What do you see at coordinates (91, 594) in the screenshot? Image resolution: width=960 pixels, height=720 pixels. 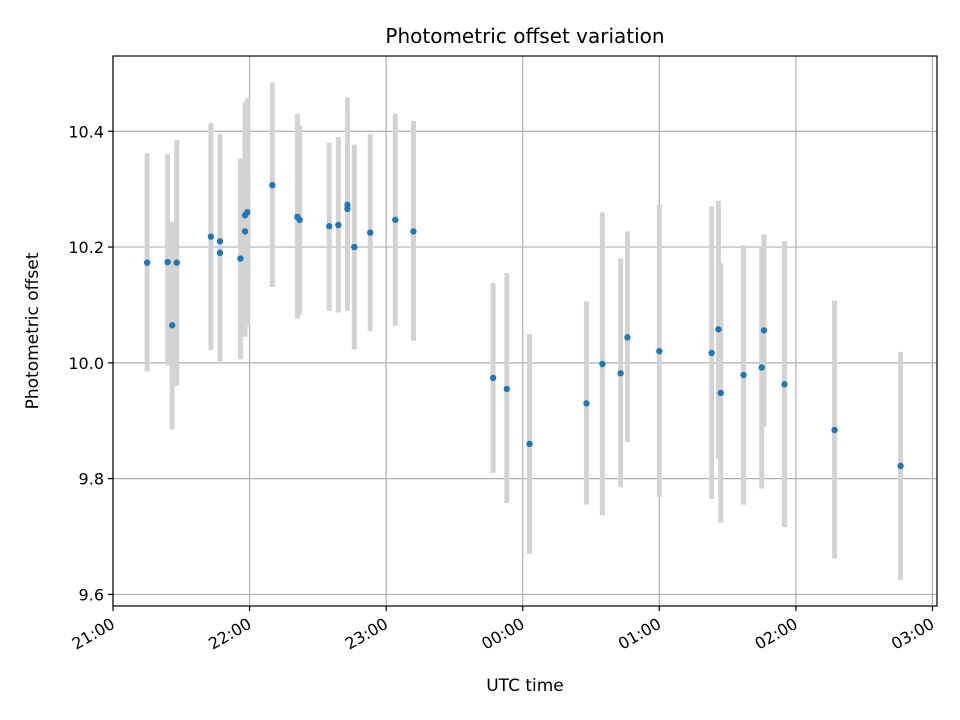 I see `y-tick-label: 9.6` at bounding box center [91, 594].